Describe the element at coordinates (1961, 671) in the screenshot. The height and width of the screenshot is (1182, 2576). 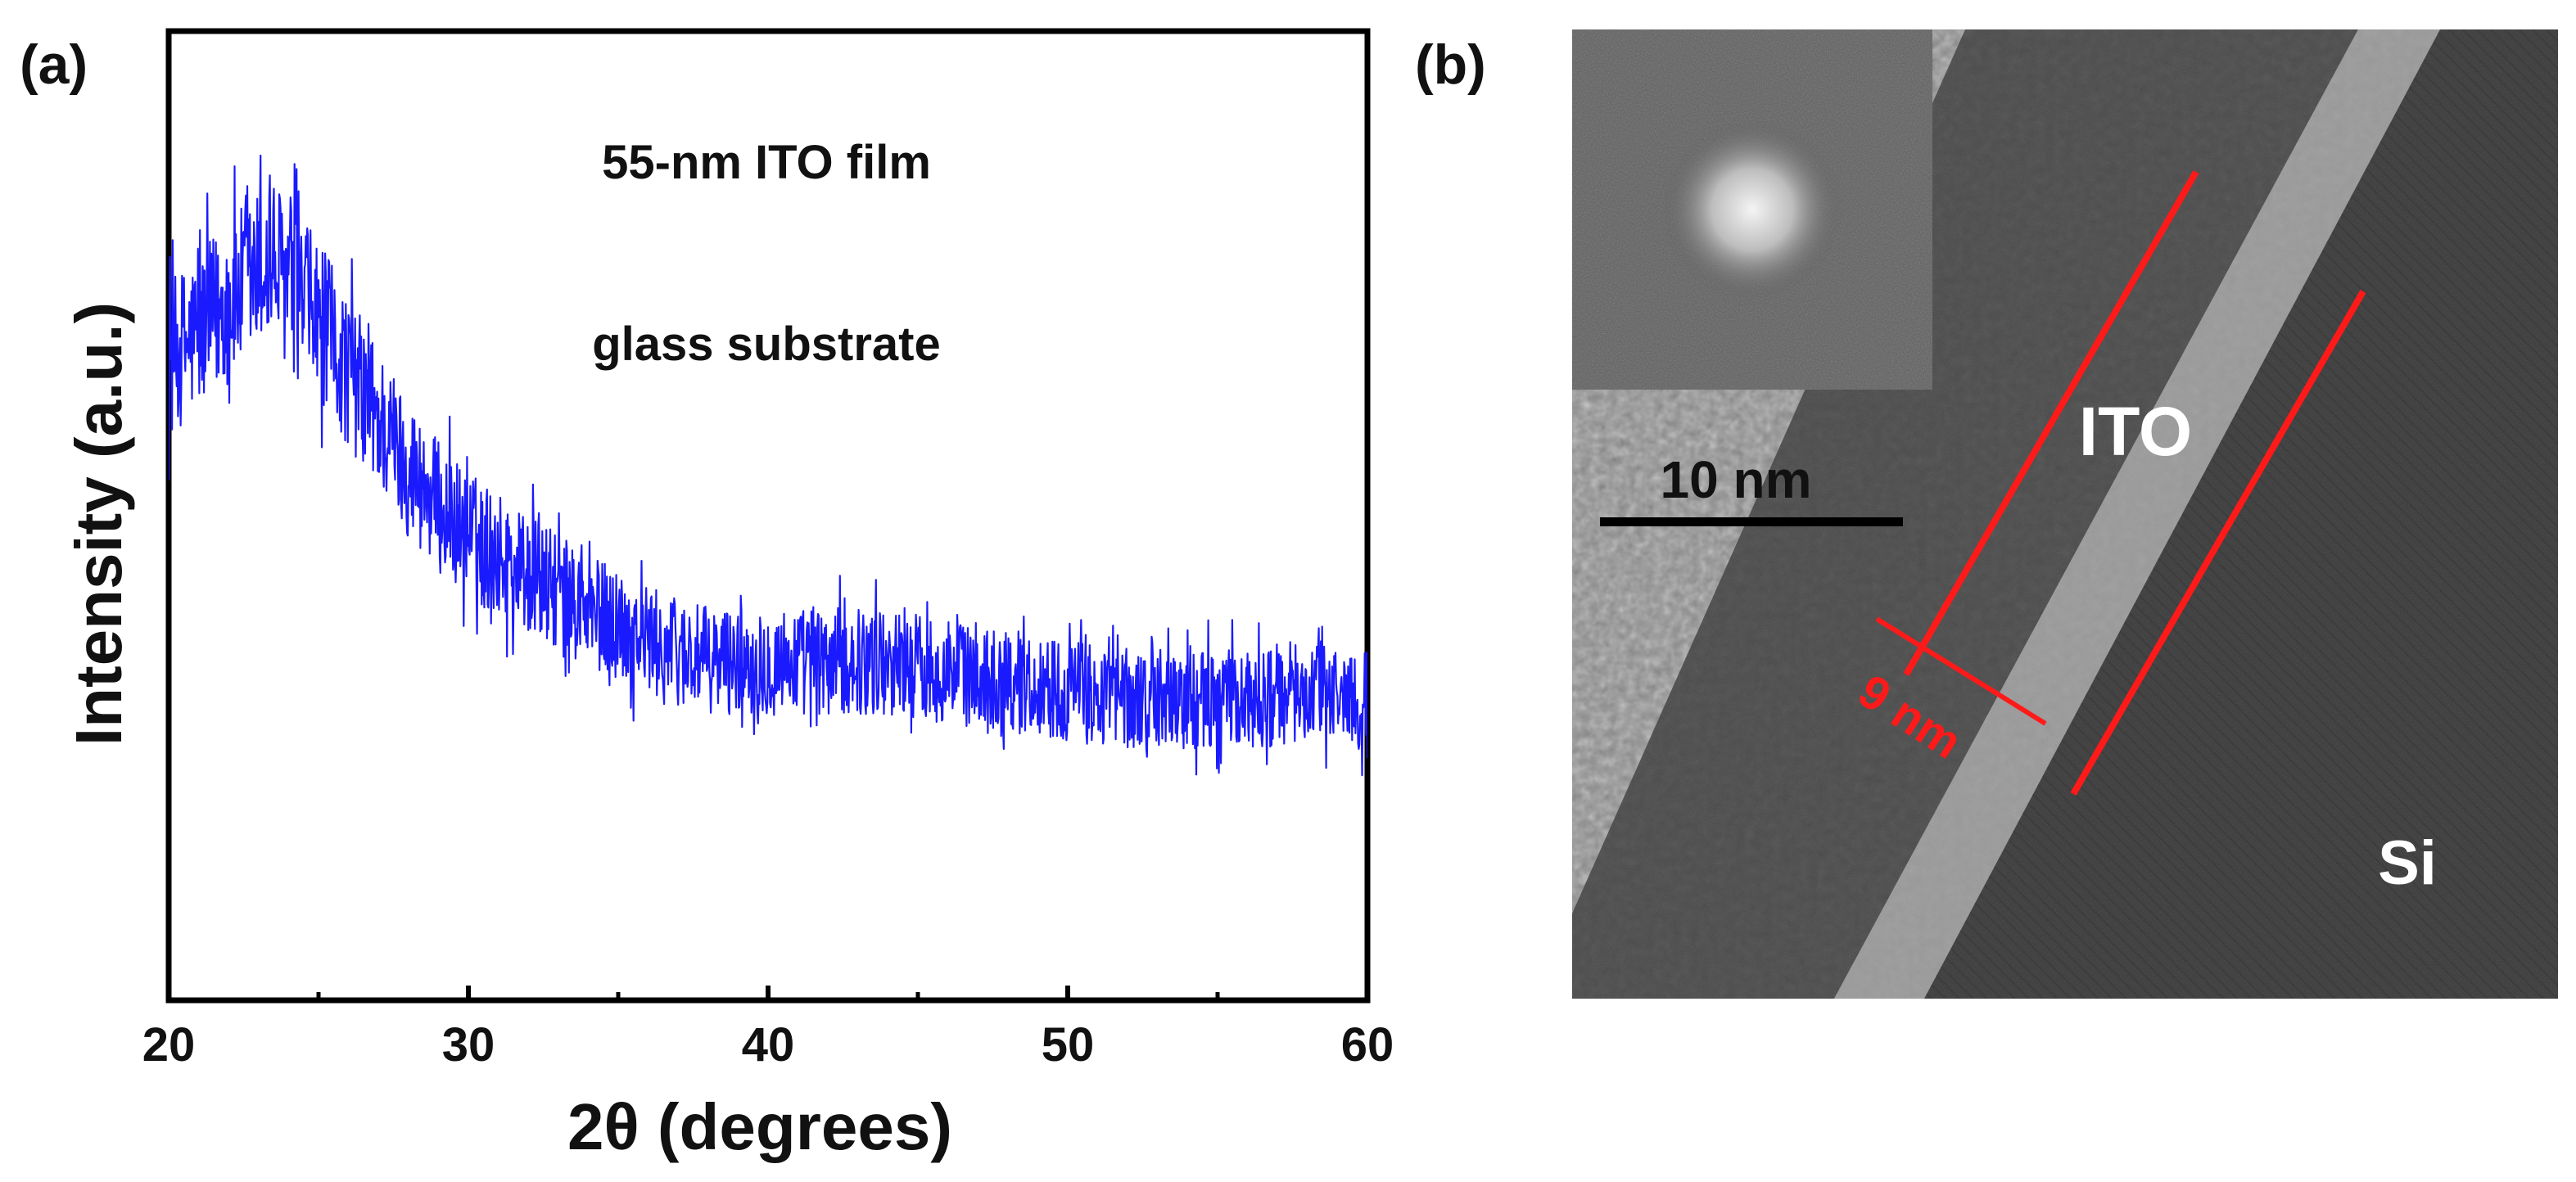
I see `thickness-measure-line` at that location.